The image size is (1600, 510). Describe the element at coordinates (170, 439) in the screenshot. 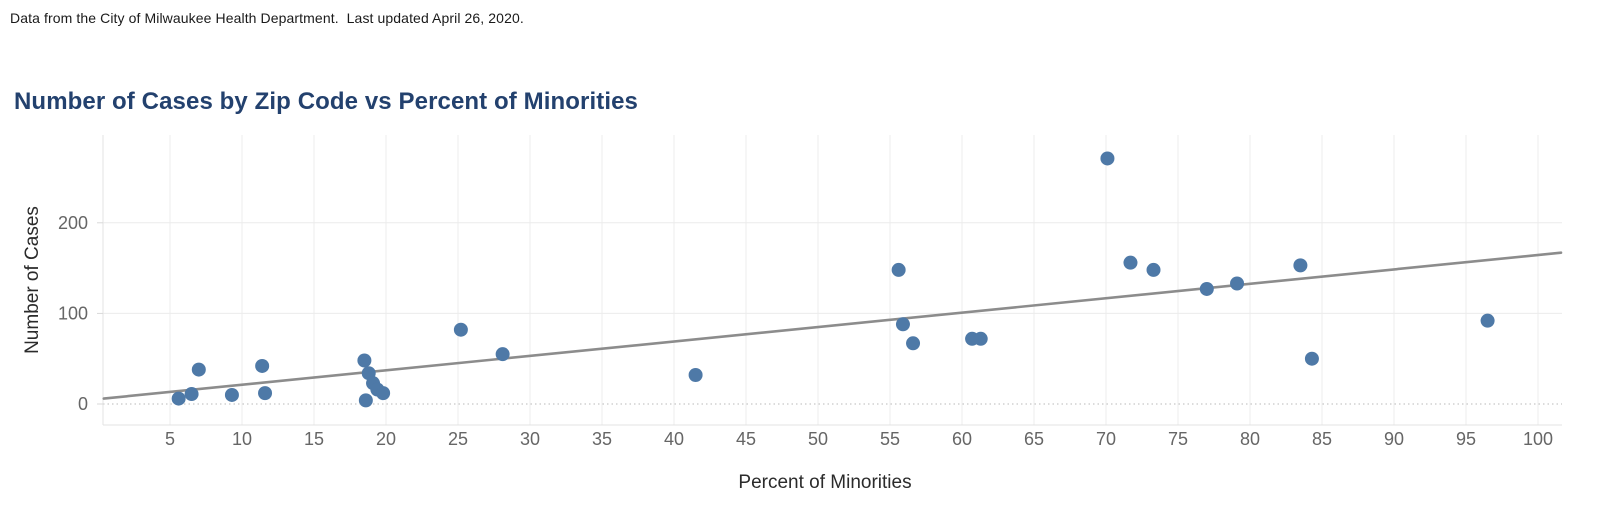

I see `x-tick-label: 5` at that location.